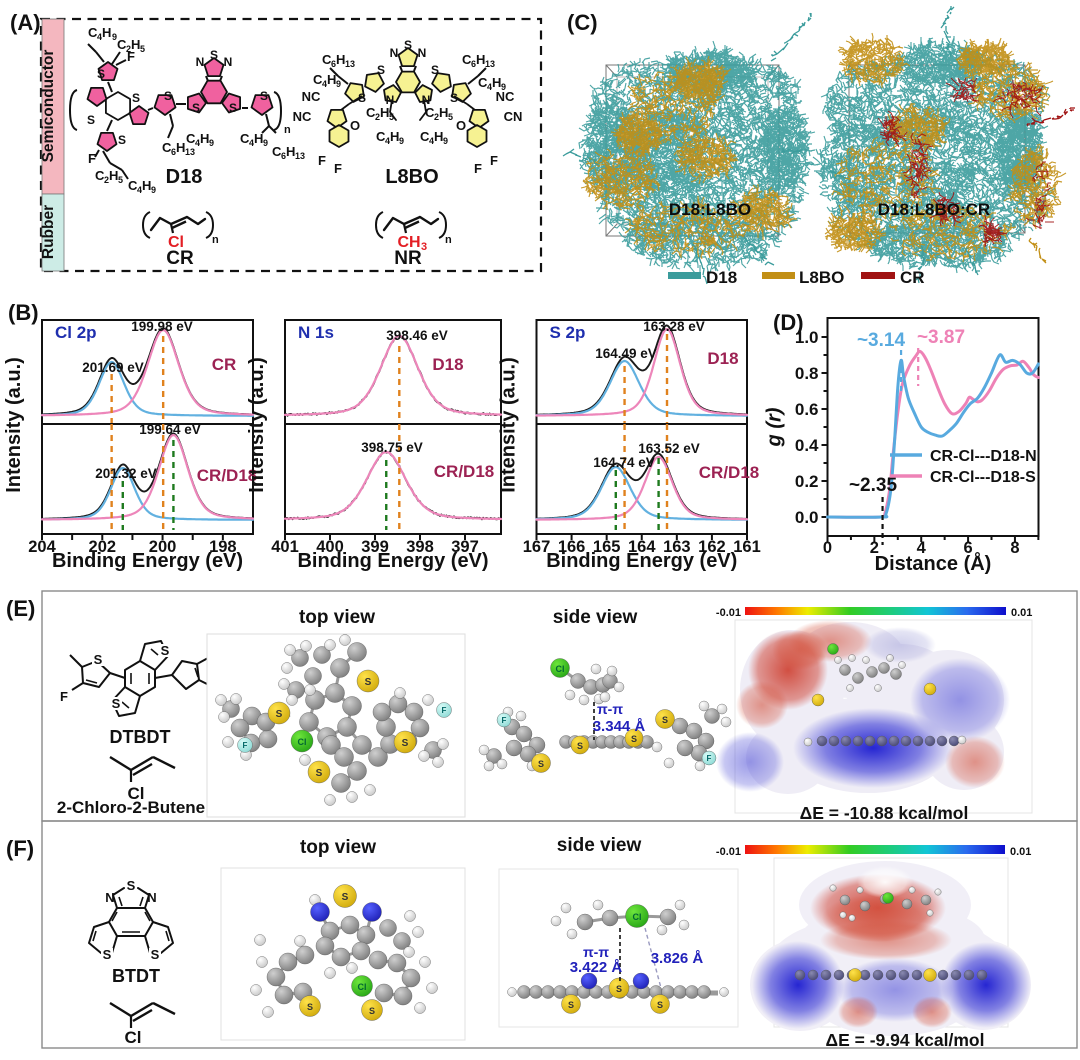 The height and width of the screenshot is (1060, 1080). Describe the element at coordinates (747, 547) in the screenshot. I see `svg-text: 161` at that location.